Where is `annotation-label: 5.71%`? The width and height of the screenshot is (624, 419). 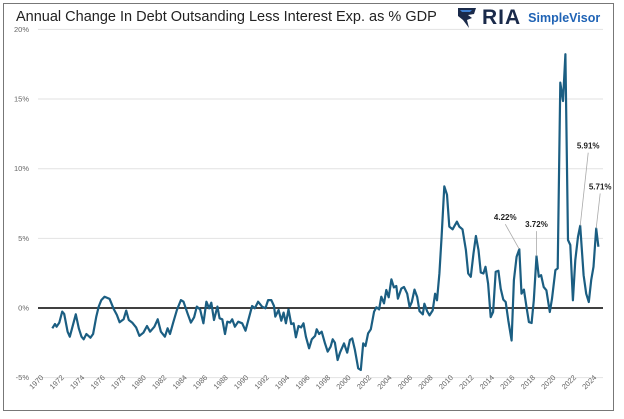 annotation-label: 5.71% is located at coordinates (600, 186).